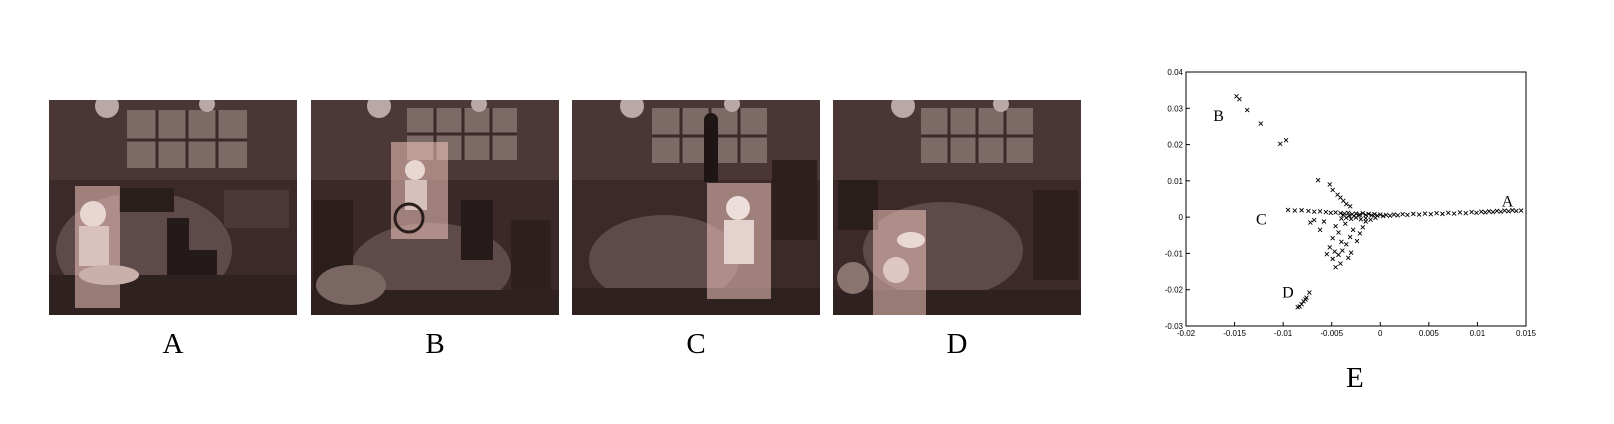  Describe the element at coordinates (696, 344) in the screenshot. I see `panel-label-c: C` at that location.